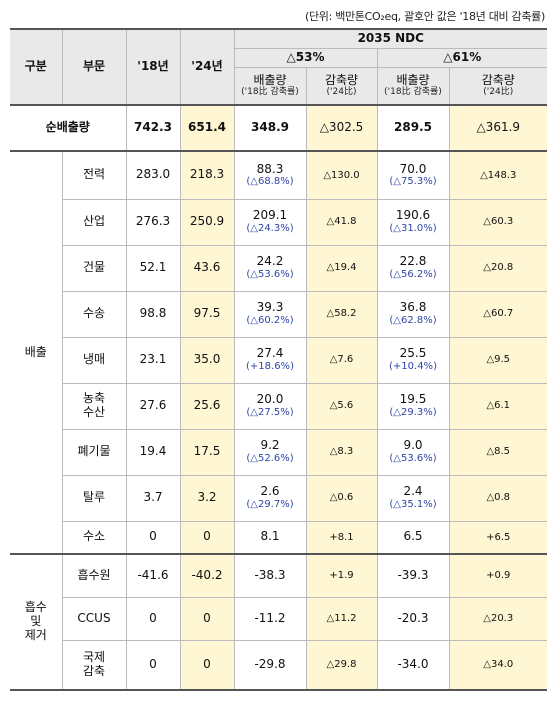 The width and height of the screenshot is (557, 708). Describe the element at coordinates (424, 16) in the screenshot. I see `unit-note: (단위: 백만톤CO₂eq, 괄호안 값은 '18년 대비 감축률)` at that location.